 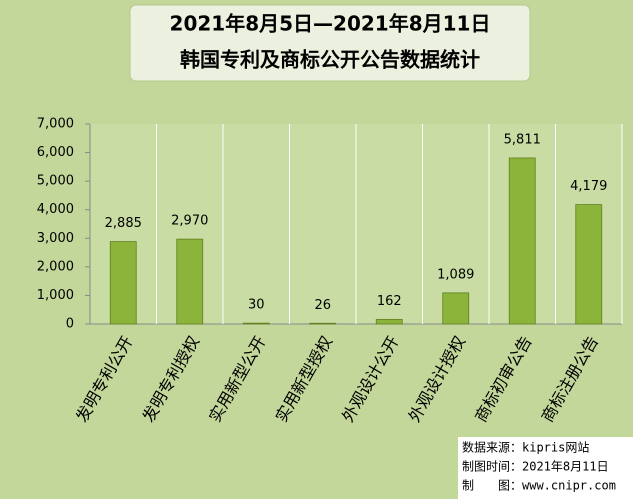 What do you see at coordinates (55, 295) in the screenshot?
I see `y-tick-label: 1,000` at bounding box center [55, 295].